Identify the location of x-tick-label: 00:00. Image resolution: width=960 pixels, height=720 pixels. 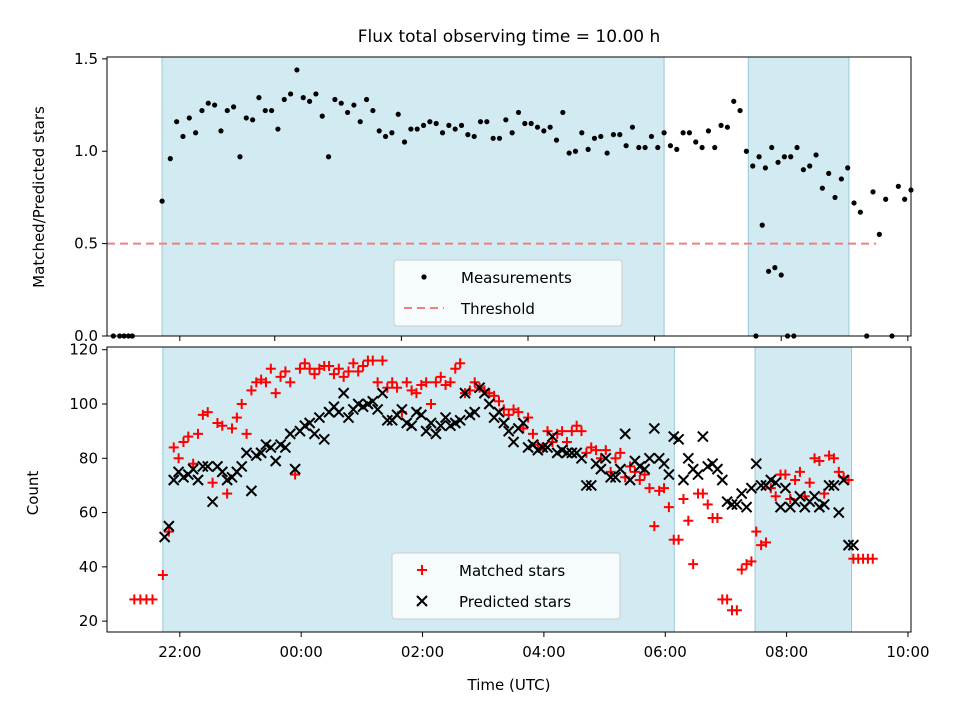
(301, 652).